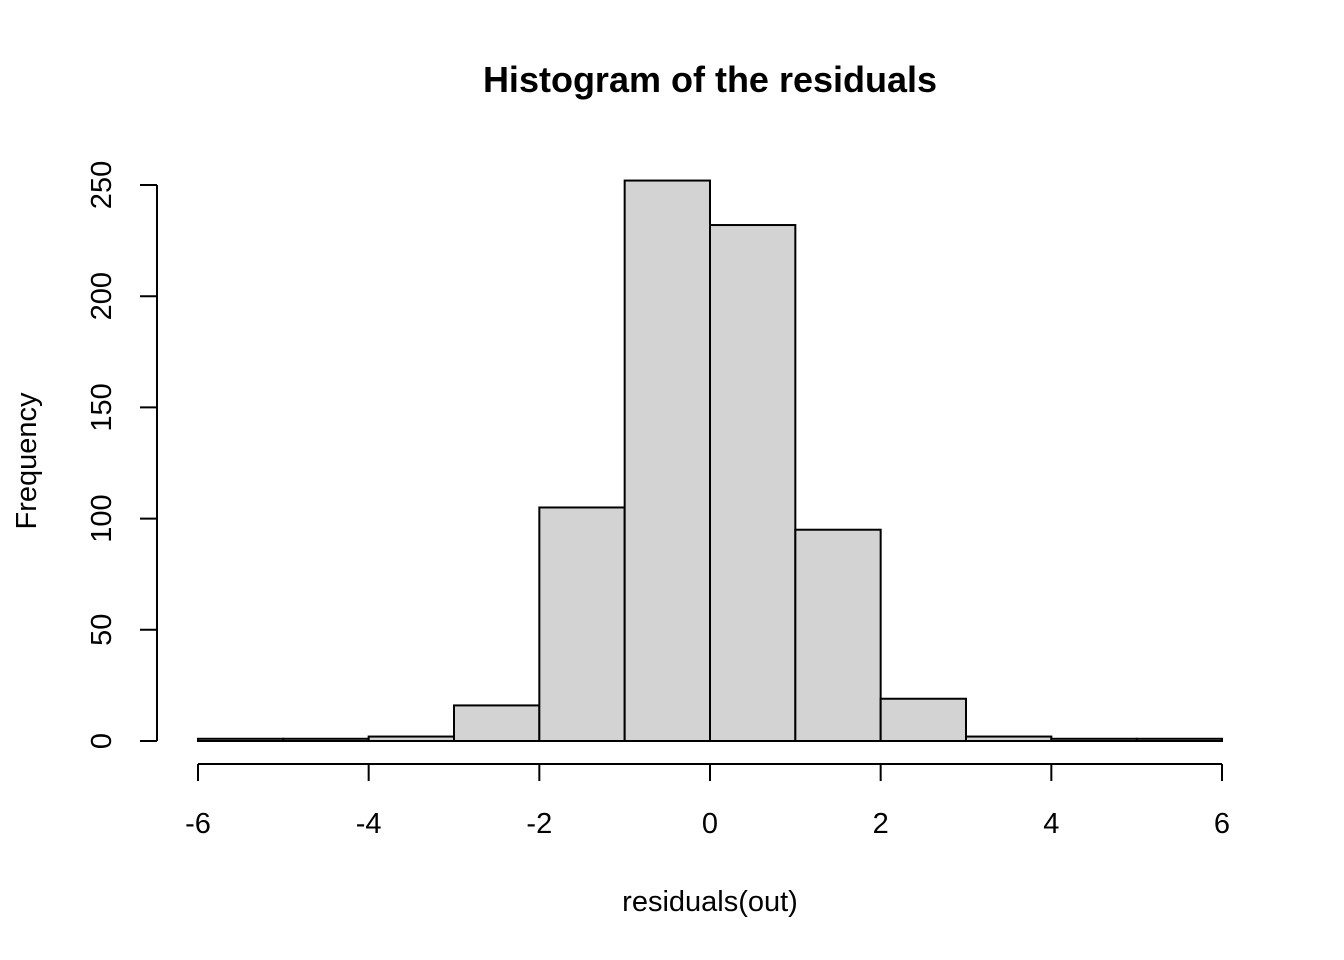  What do you see at coordinates (122, 455) in the screenshot?
I see `y-axis: 0 50 100 150 200 250` at bounding box center [122, 455].